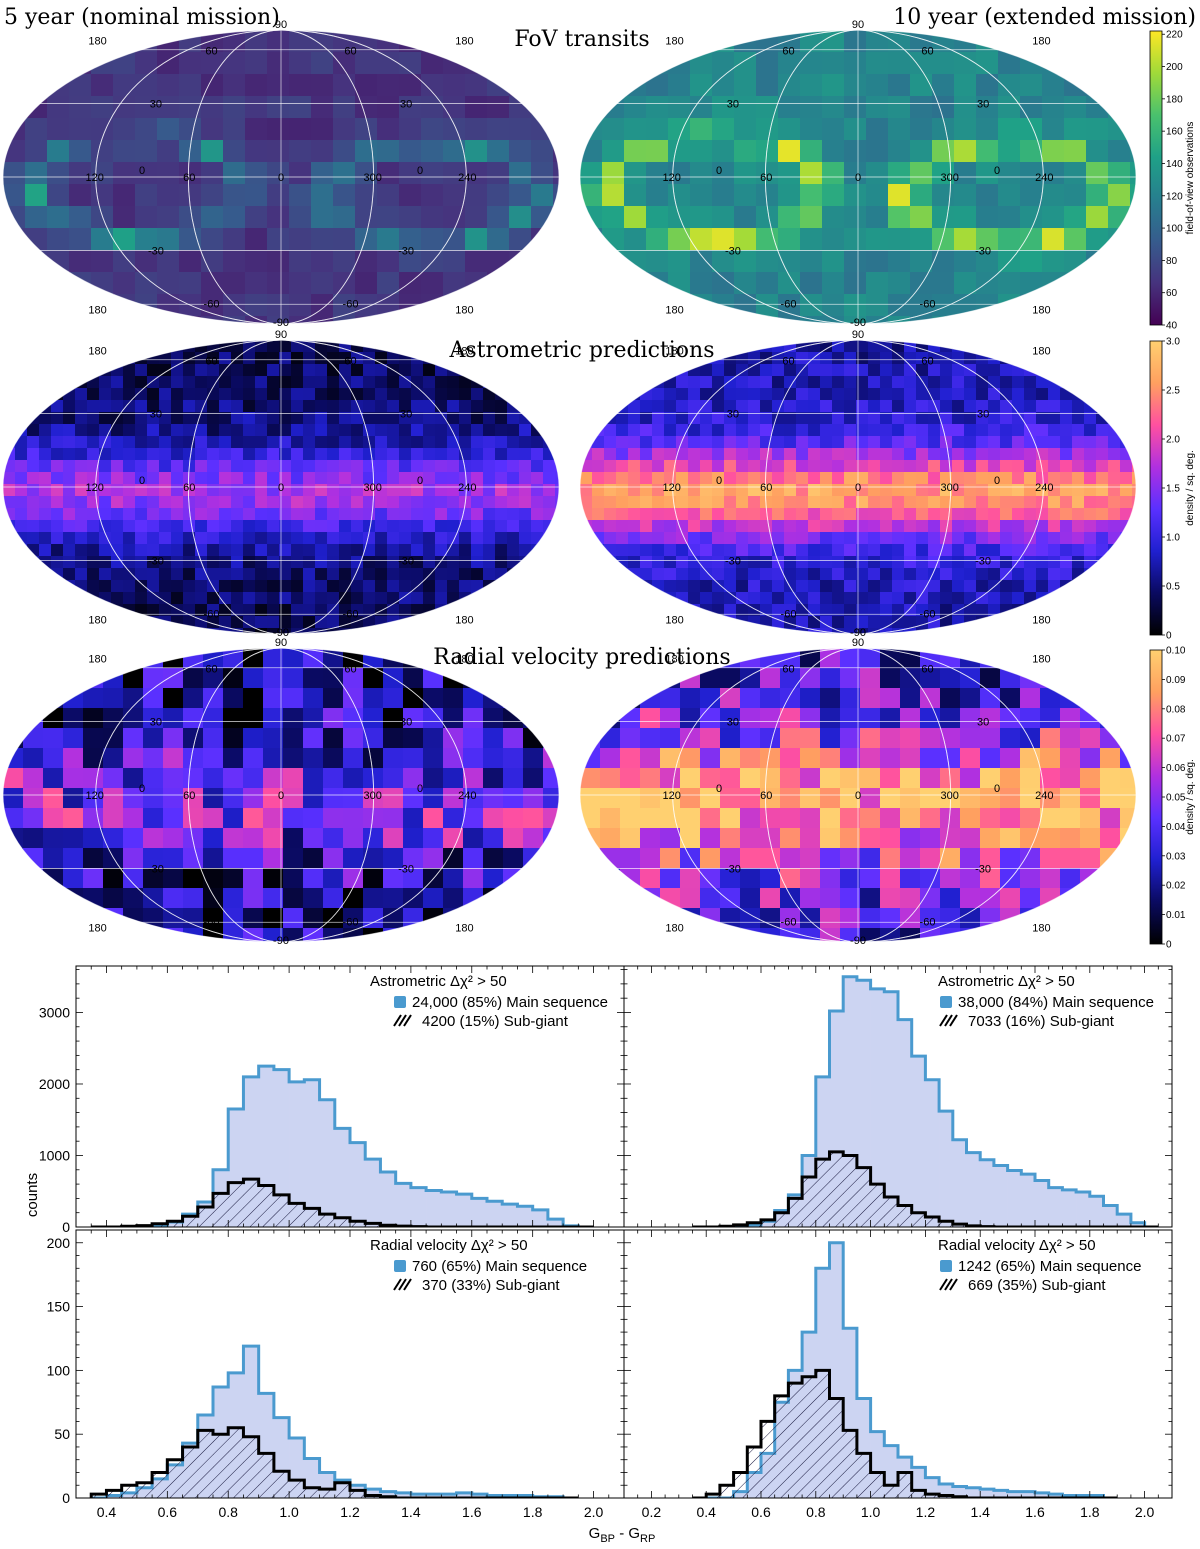  I want to click on main-sequence-outline, so click(925, 1101).